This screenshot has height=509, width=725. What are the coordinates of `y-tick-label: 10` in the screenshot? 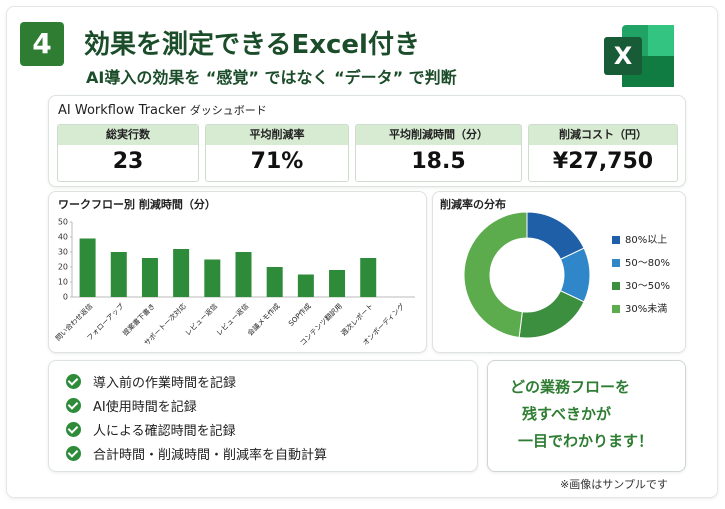 It's located at (63, 282).